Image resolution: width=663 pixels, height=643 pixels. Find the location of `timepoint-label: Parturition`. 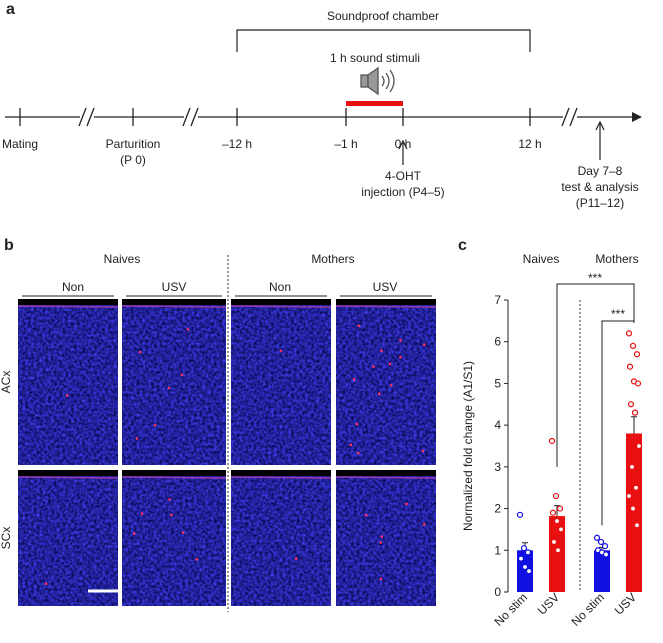

timepoint-label: Parturition is located at coordinates (133, 144).